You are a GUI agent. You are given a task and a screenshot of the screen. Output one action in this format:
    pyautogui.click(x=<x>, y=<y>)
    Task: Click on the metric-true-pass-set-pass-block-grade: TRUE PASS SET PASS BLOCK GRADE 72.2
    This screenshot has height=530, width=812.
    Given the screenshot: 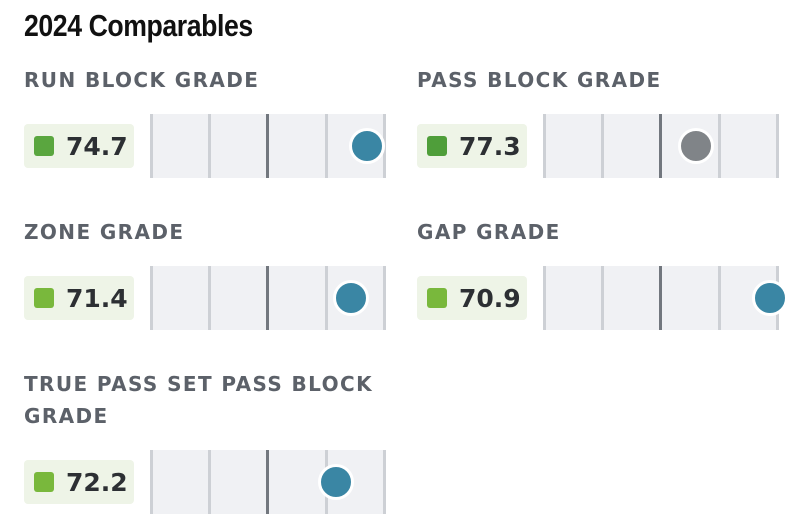 What is the action you would take?
    pyautogui.click(x=214, y=441)
    